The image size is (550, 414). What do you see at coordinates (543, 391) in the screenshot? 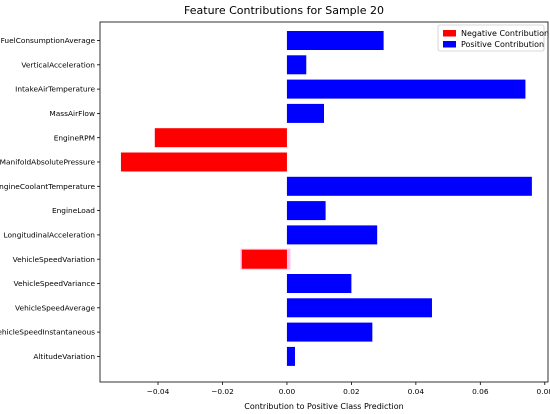
I see `x-tick-label: 0.08` at bounding box center [543, 391].